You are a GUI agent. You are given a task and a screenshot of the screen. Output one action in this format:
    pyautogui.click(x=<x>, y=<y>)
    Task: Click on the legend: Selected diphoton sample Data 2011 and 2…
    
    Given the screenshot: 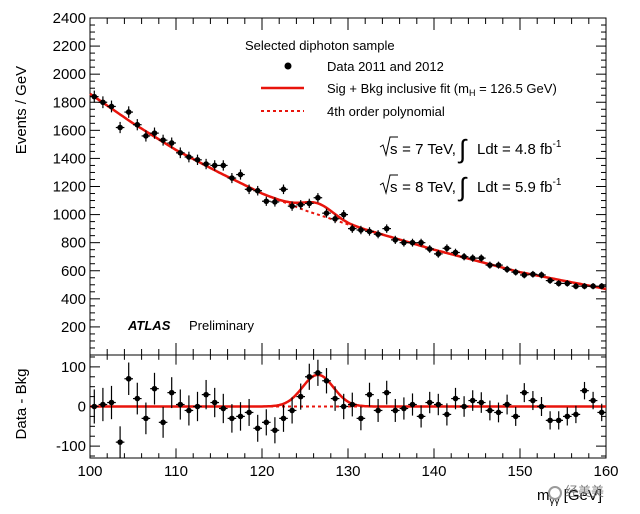 What is the action you would take?
    pyautogui.click(x=401, y=78)
    